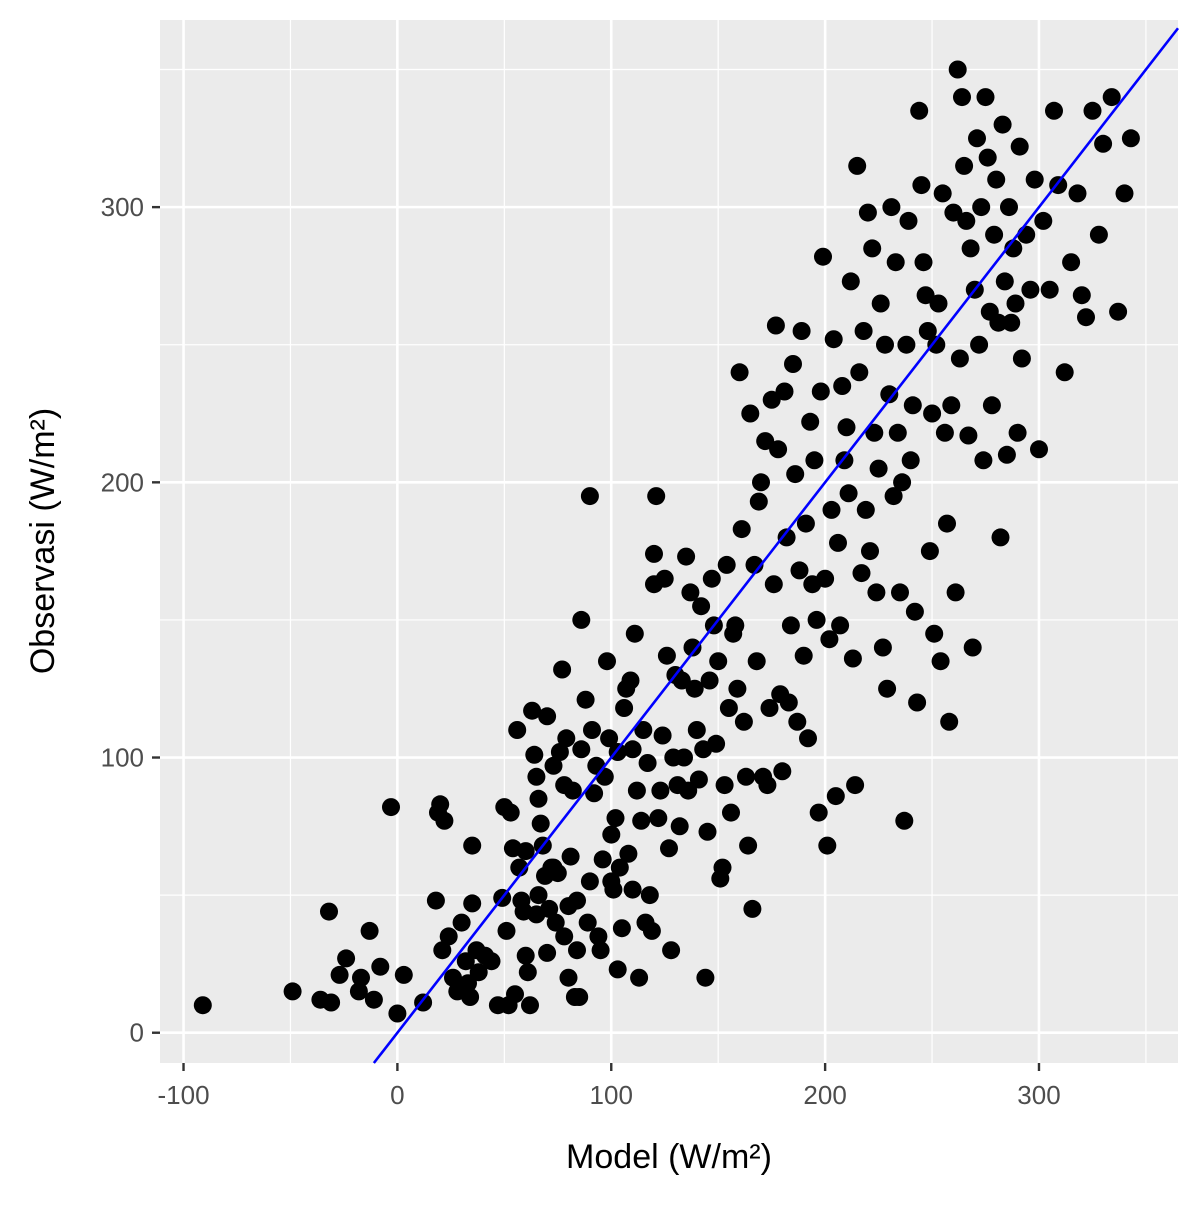 The height and width of the screenshot is (1205, 1200). What do you see at coordinates (122, 482) in the screenshot?
I see `y-tick-label: 200` at bounding box center [122, 482].